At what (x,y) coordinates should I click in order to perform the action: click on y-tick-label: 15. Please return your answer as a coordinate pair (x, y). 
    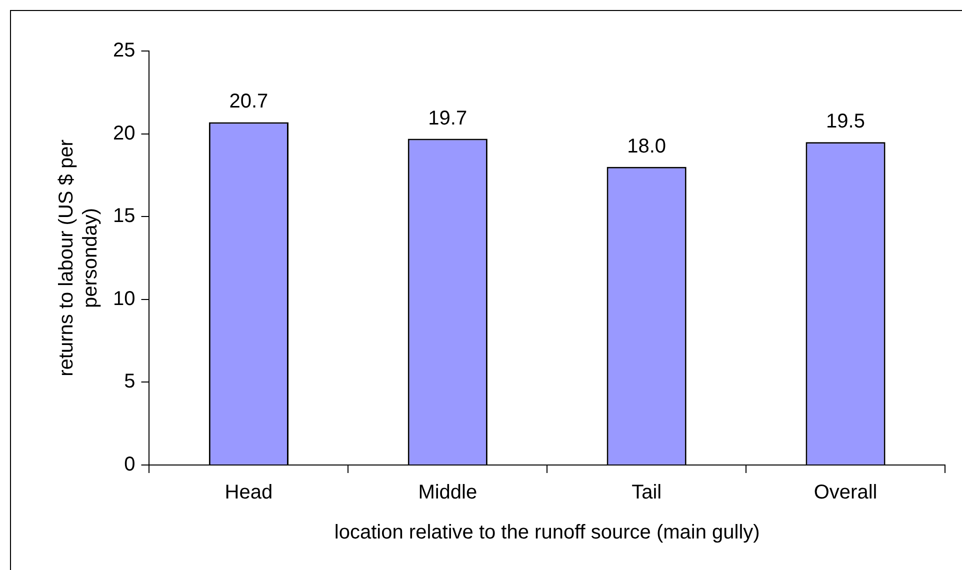
    Looking at the image, I should click on (124, 216).